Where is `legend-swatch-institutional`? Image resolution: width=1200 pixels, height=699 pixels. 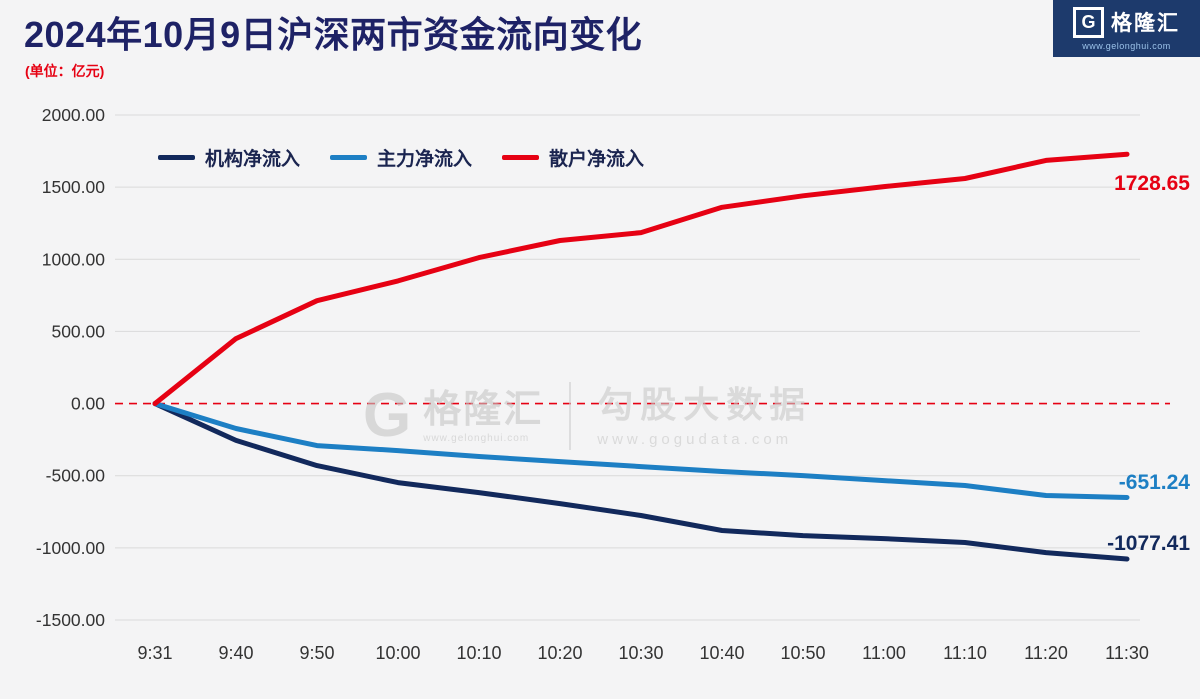
legend-swatch-institutional is located at coordinates (176, 157).